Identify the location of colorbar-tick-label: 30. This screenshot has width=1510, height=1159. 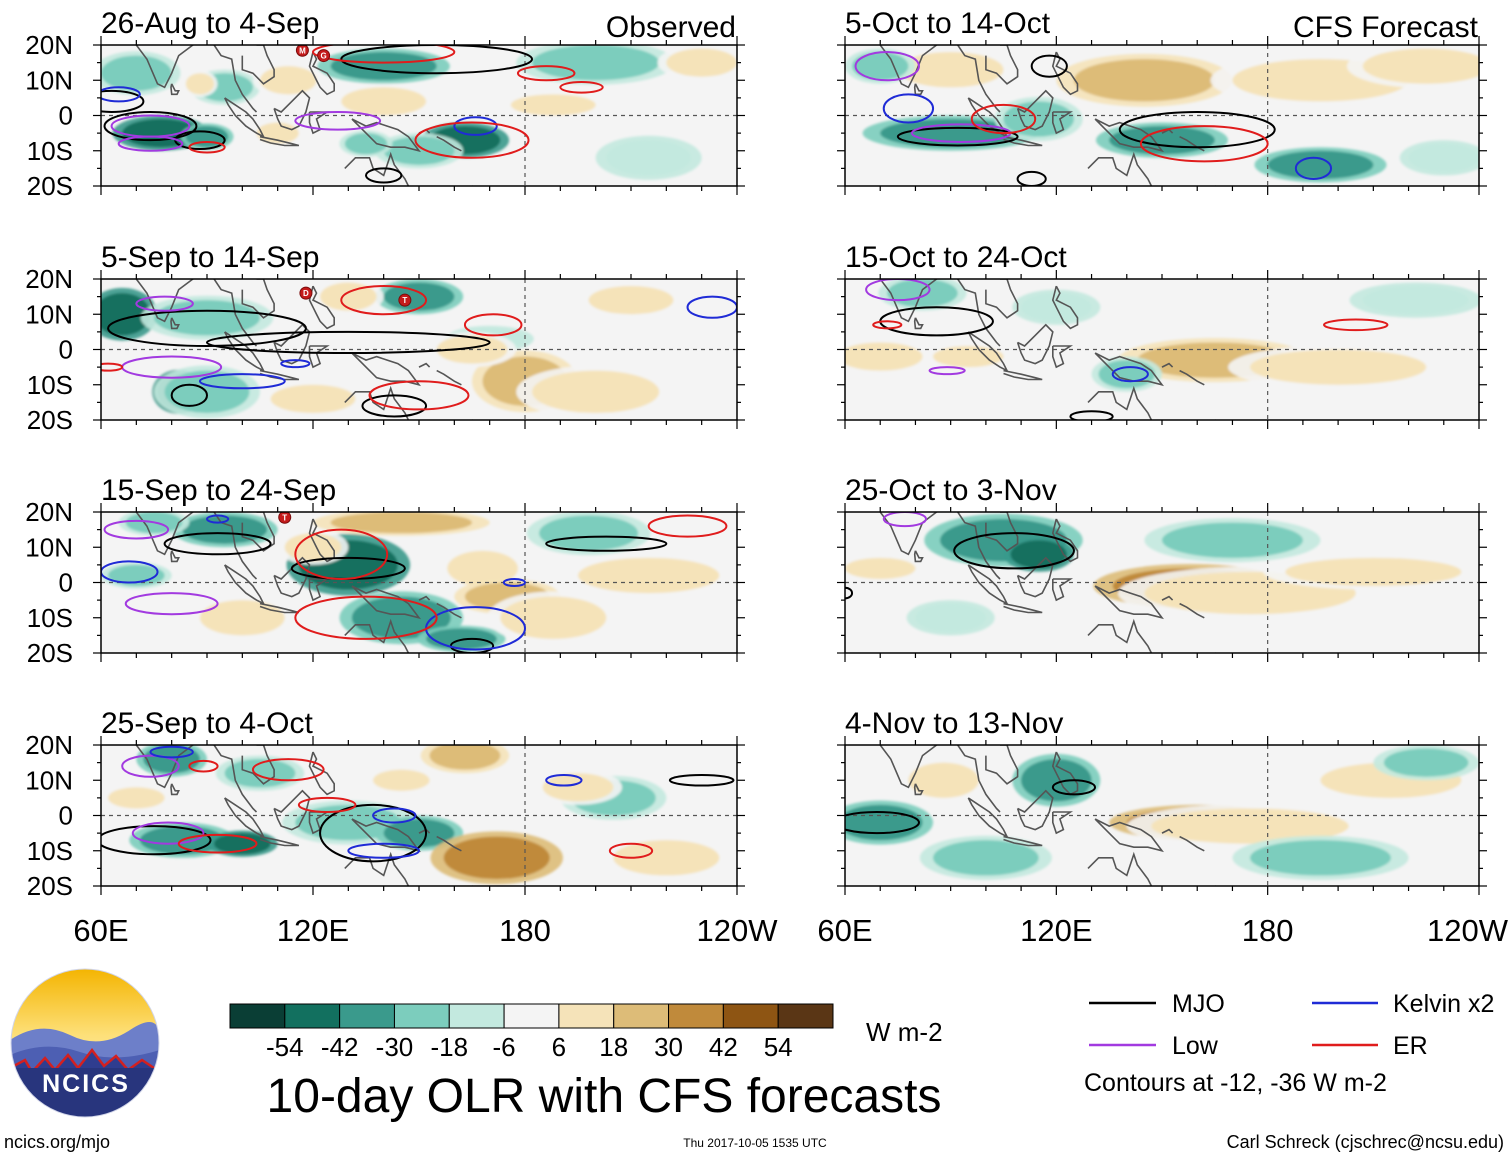
(668, 1047).